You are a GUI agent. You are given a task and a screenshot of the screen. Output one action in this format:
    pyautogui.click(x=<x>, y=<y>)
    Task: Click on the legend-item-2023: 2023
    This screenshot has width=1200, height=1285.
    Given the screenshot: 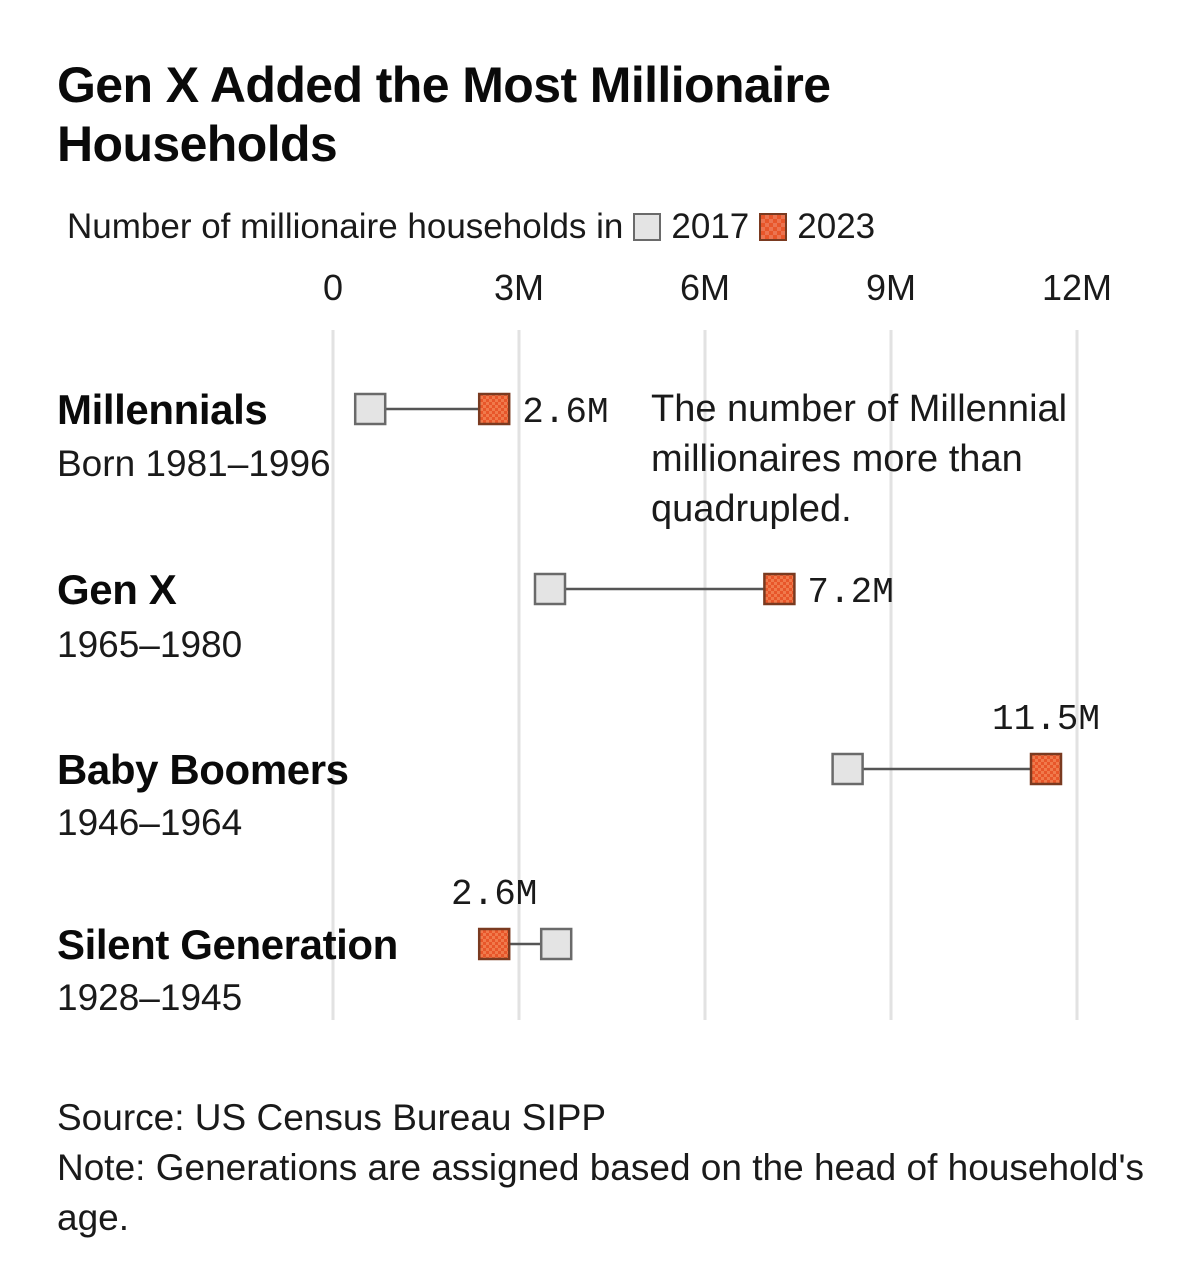 What is the action you would take?
    pyautogui.click(x=817, y=227)
    